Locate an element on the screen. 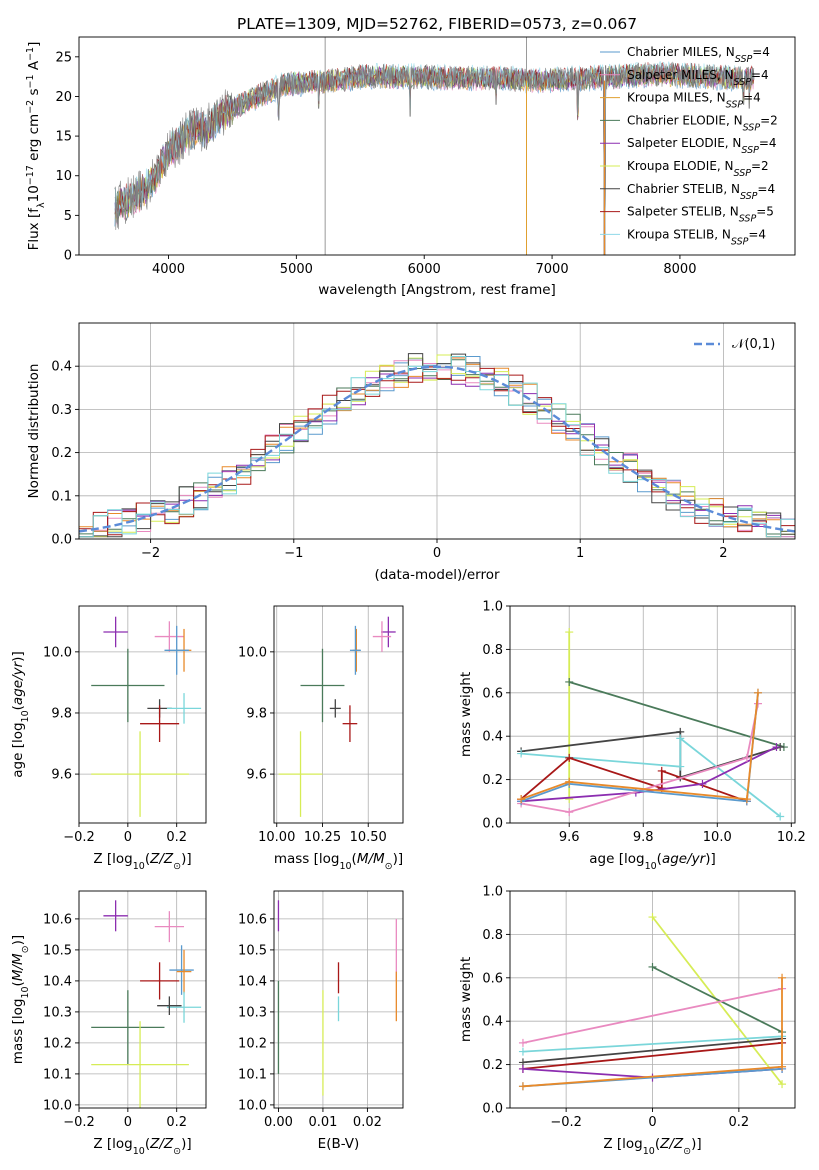  label-part: A is located at coordinates (34, 67).